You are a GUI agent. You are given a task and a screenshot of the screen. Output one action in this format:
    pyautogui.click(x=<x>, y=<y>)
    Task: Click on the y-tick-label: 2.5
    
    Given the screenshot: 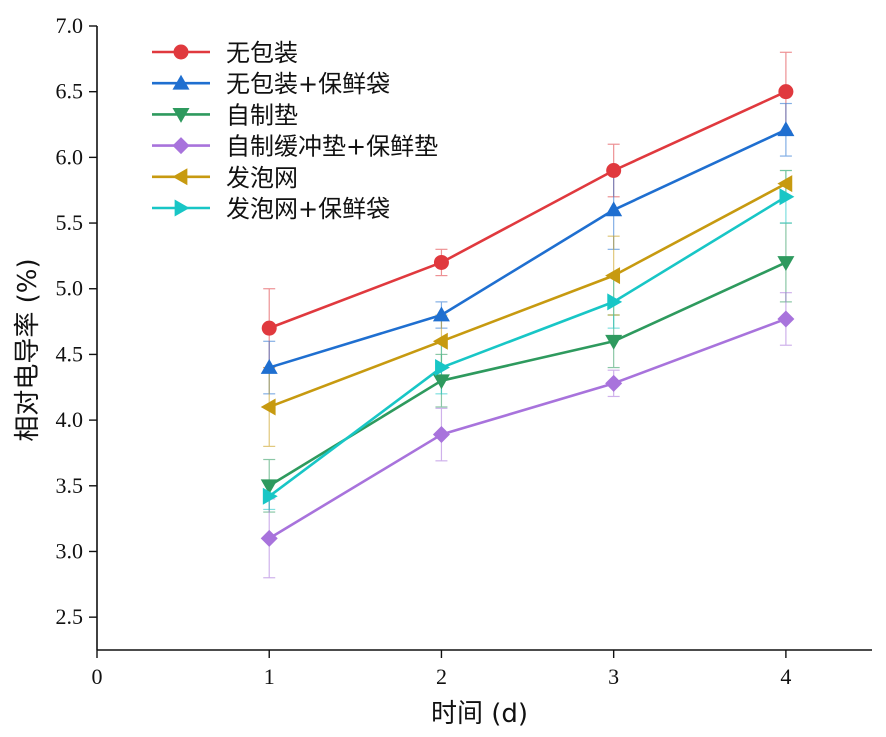 What is the action you would take?
    pyautogui.click(x=70, y=616)
    